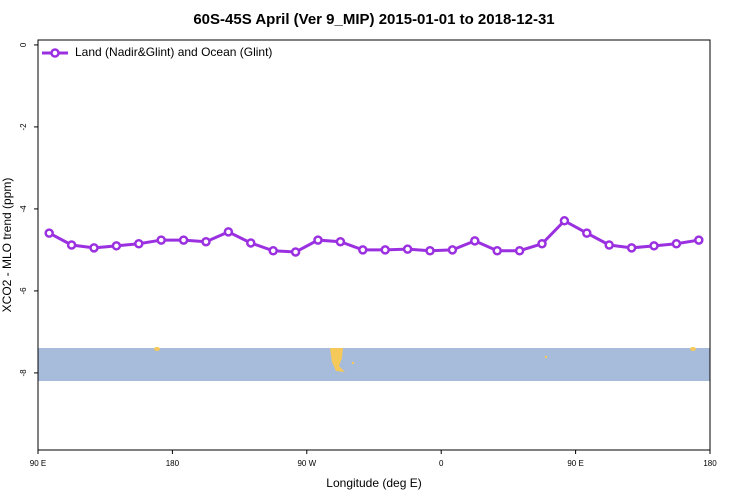 Image resolution: width=750 pixels, height=500 pixels. Describe the element at coordinates (23, 127) in the screenshot. I see `y-tick-label: -2` at that location.